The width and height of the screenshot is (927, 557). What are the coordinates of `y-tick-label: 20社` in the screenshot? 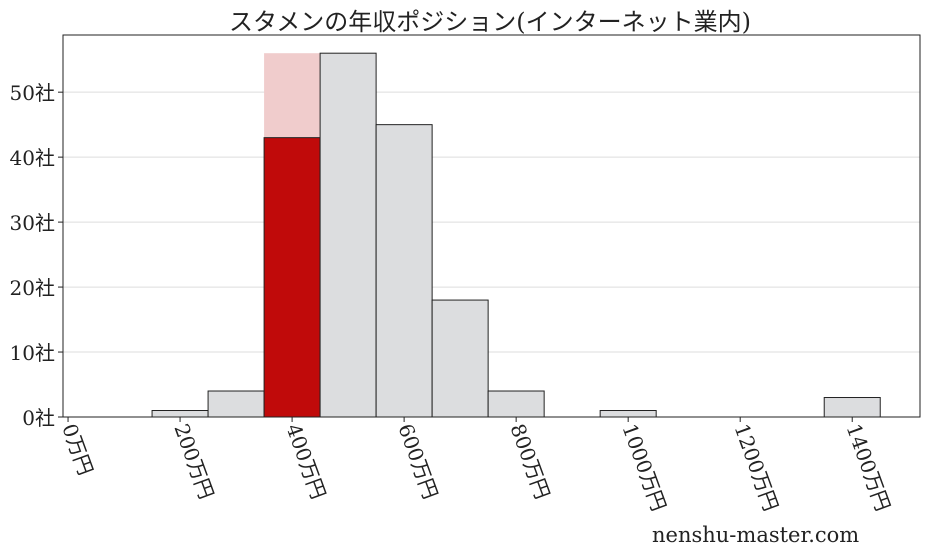 It's located at (32, 288).